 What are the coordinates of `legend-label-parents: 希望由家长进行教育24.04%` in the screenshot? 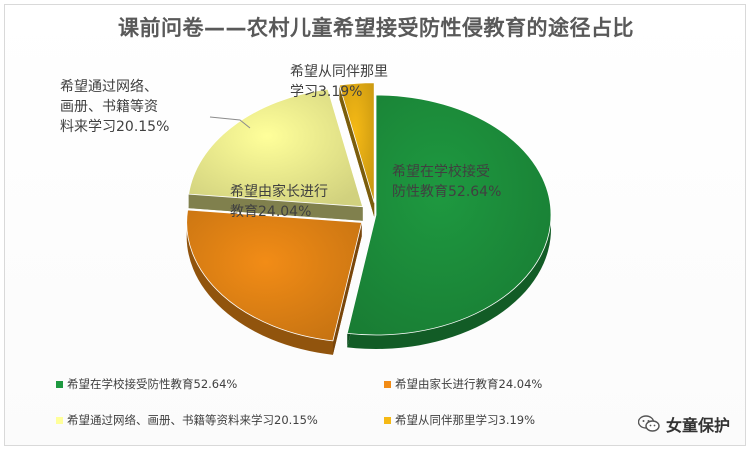 It's located at (469, 384).